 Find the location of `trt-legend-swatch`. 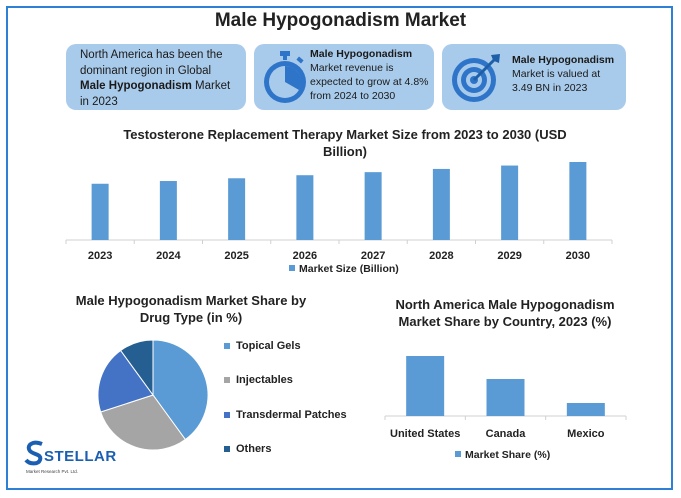

trt-legend-swatch is located at coordinates (292, 268).